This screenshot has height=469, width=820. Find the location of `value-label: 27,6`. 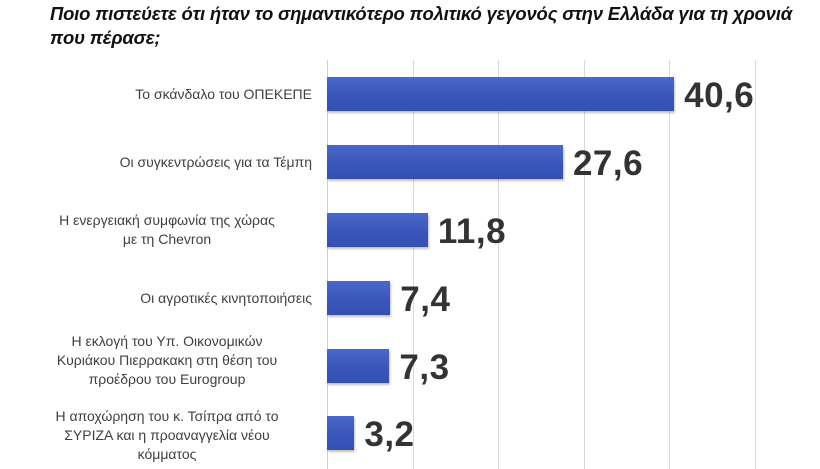

value-label: 27,6 is located at coordinates (608, 163).